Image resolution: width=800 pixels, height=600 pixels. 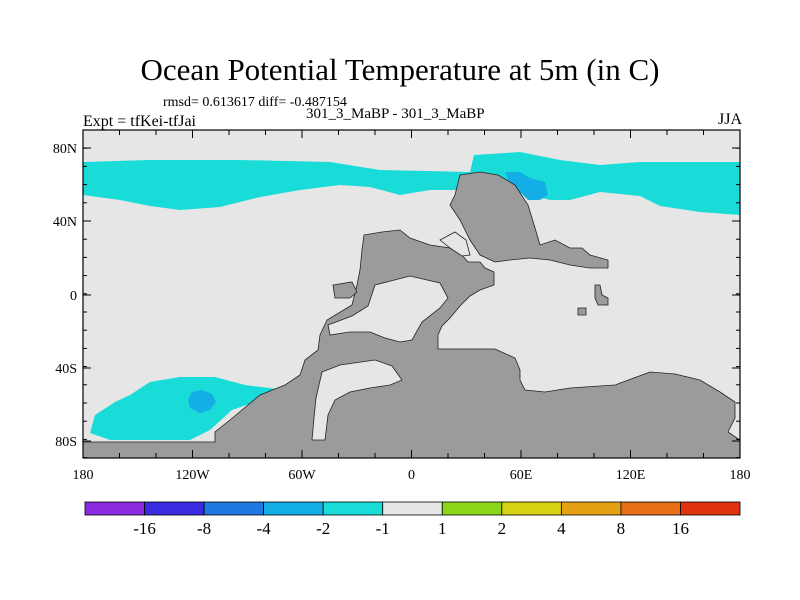 I want to click on season-label: JJA, so click(x=729, y=119).